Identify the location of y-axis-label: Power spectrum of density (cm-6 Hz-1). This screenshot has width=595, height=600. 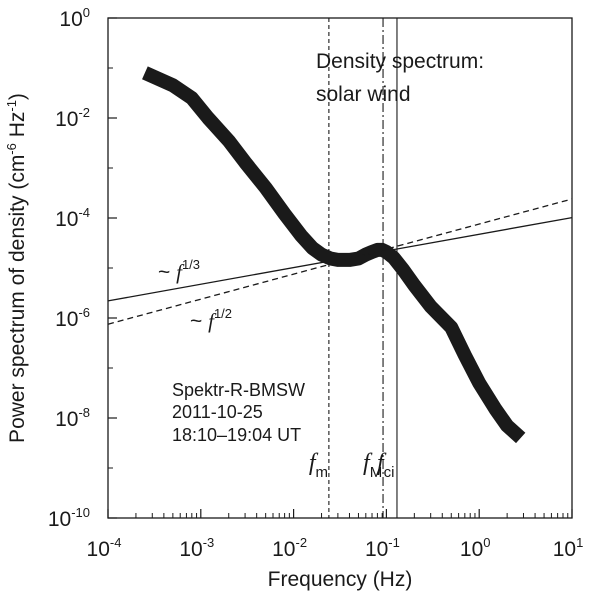
(16, 268).